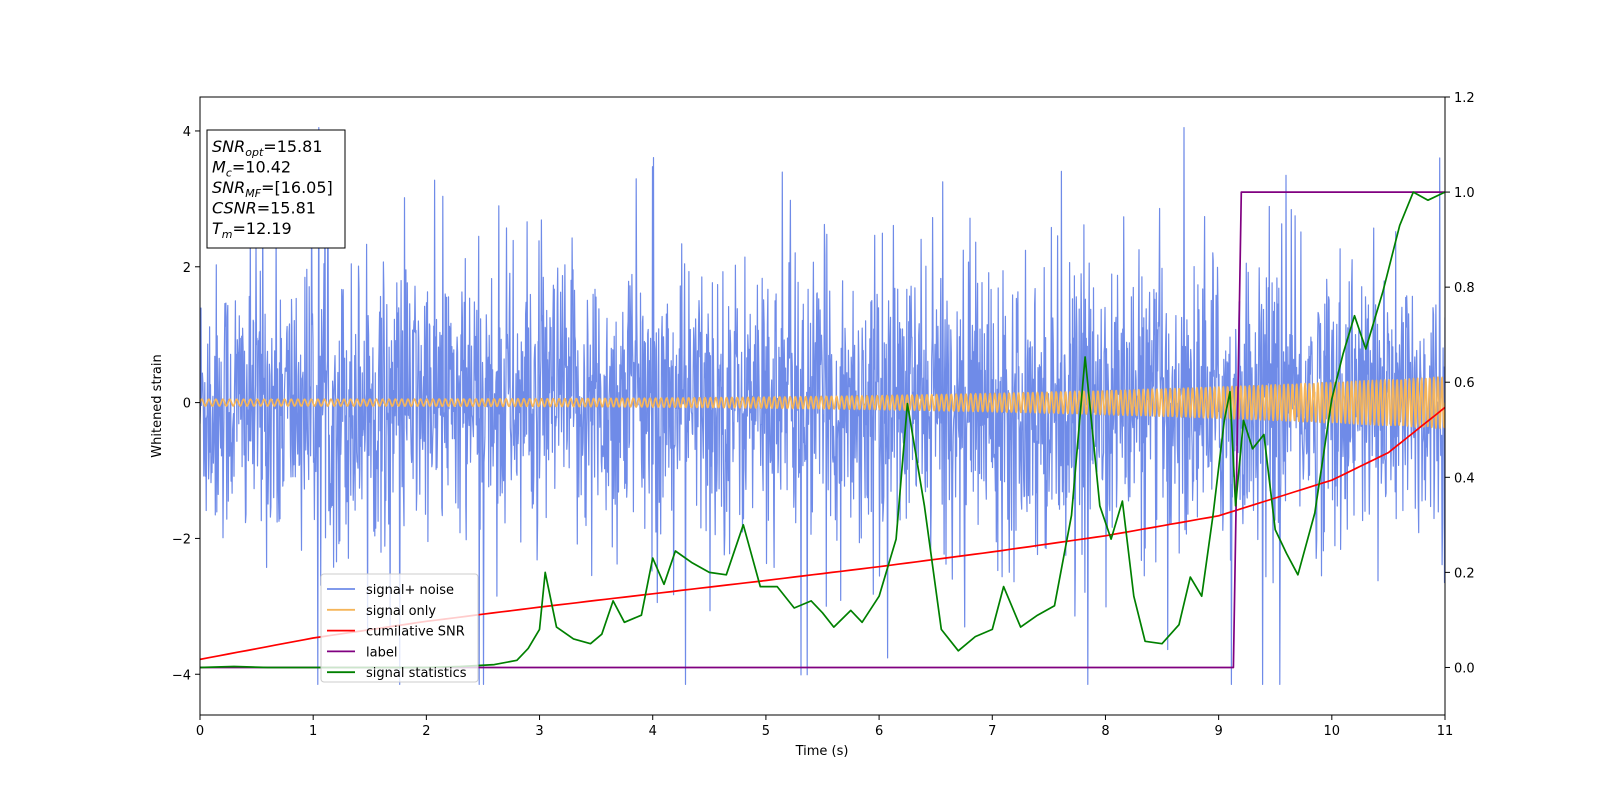 The width and height of the screenshot is (1600, 804). I want to click on x-tick-label: 2, so click(426, 731).